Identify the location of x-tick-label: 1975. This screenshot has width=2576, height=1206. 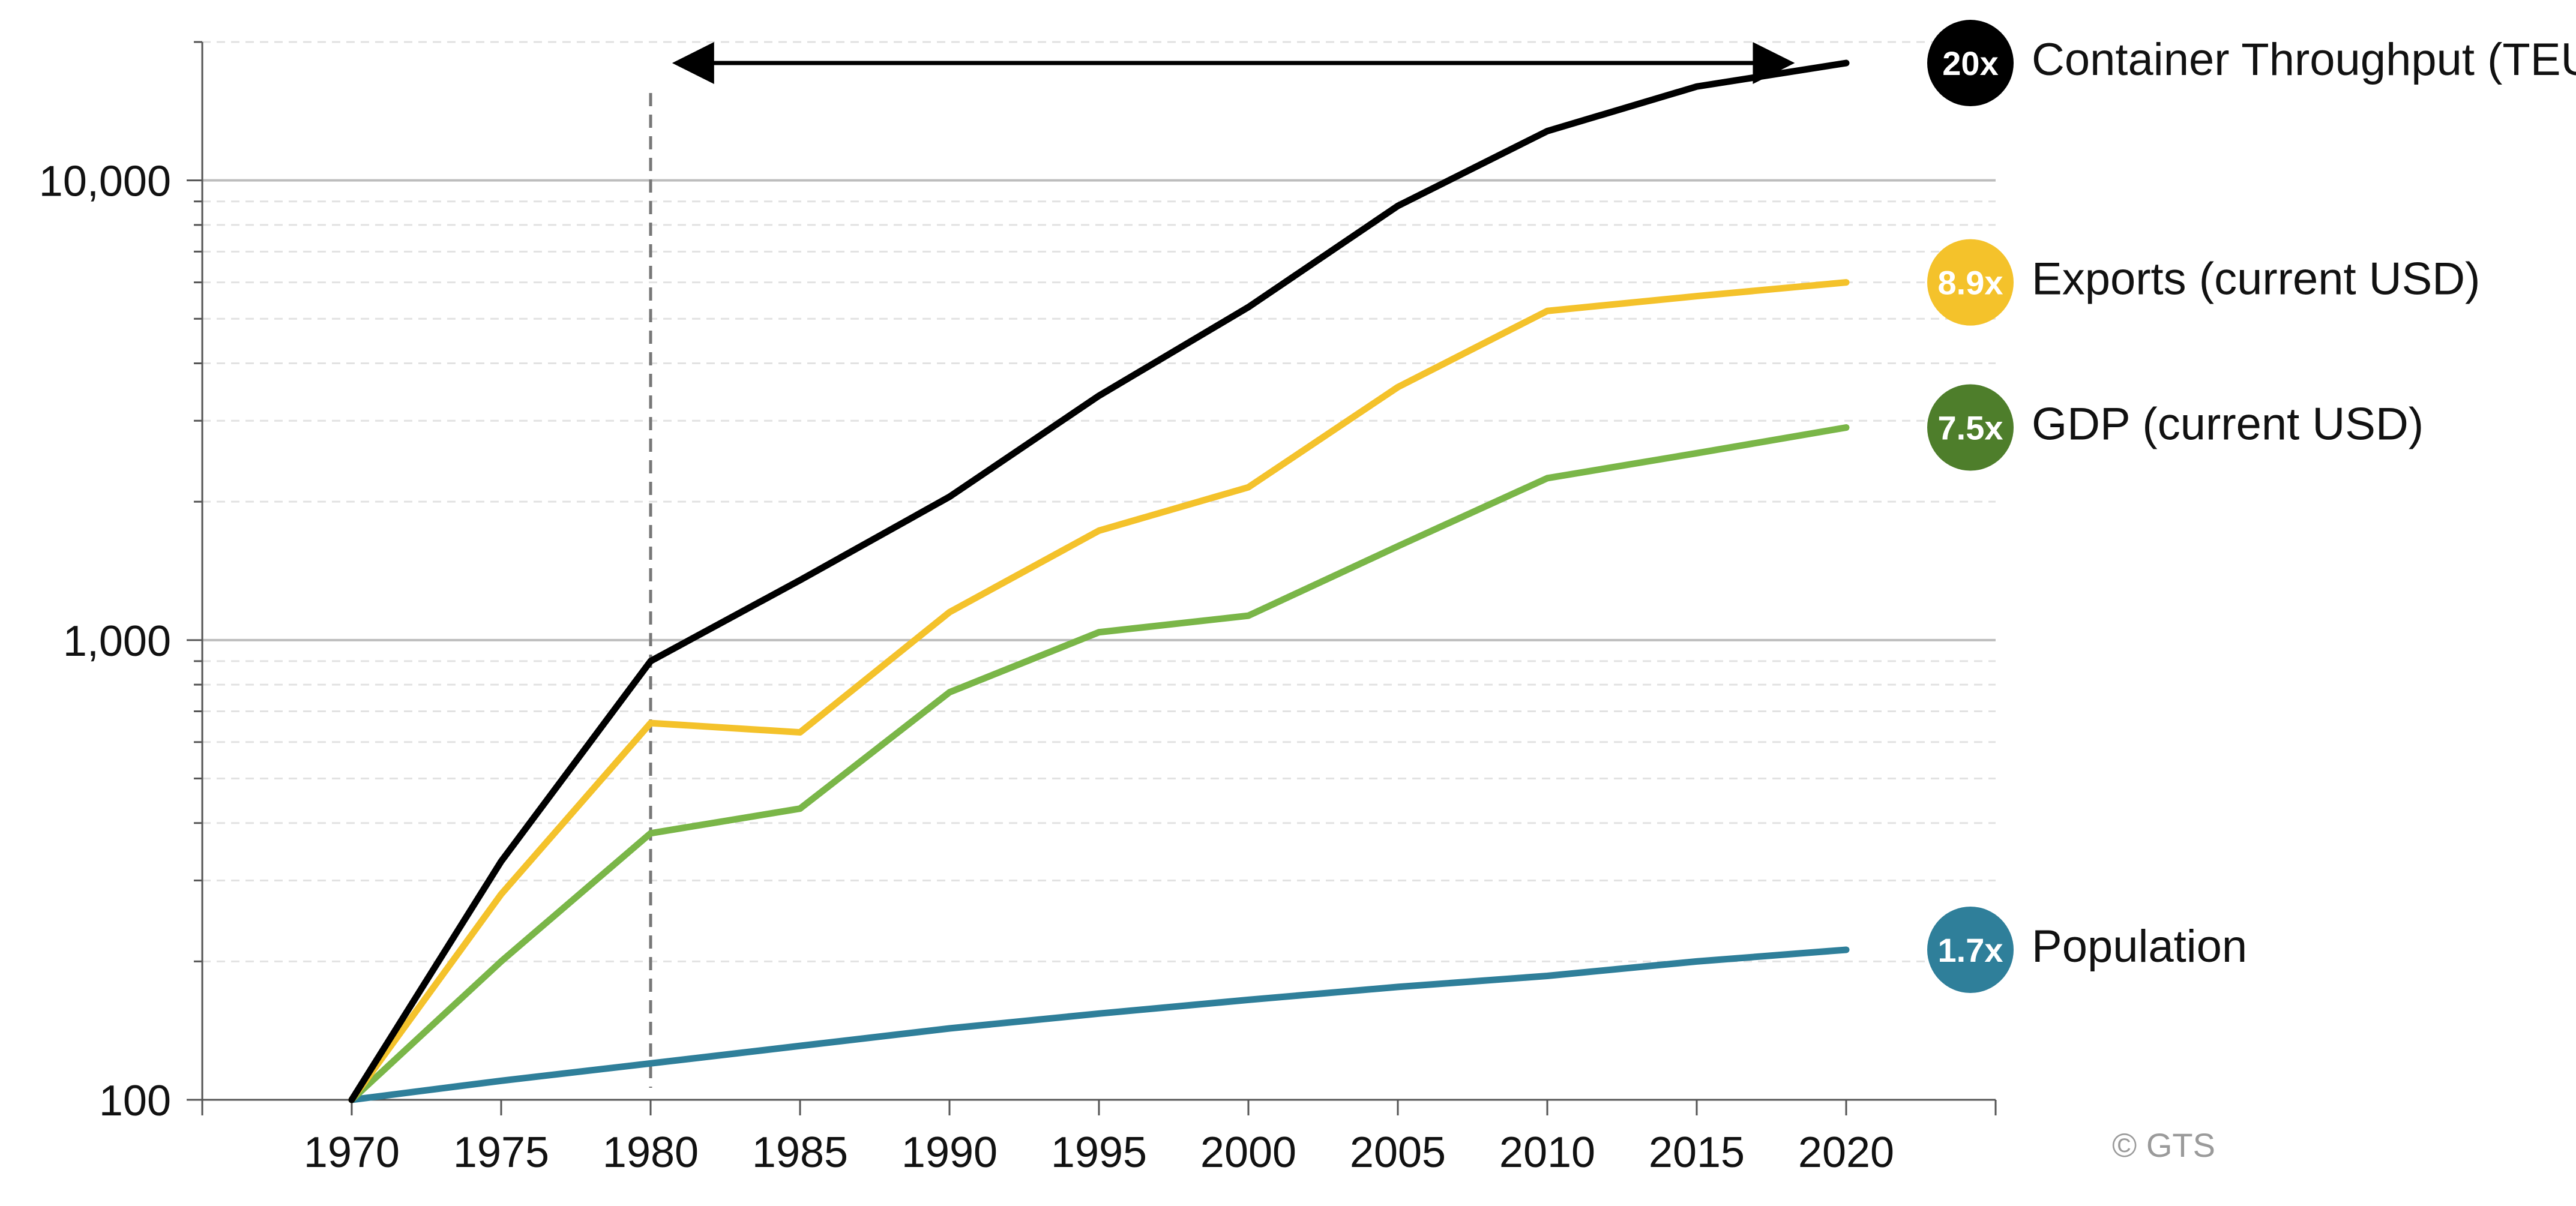
(501, 1153).